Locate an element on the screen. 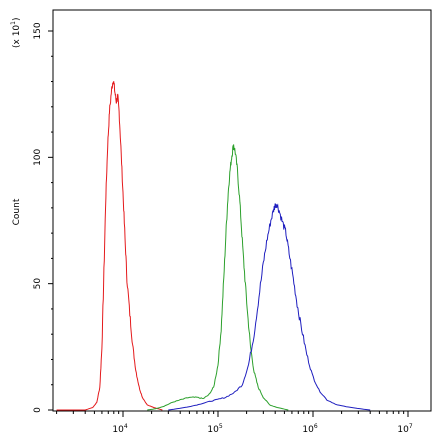  x-tick-label: 10⁵ is located at coordinates (214, 429).